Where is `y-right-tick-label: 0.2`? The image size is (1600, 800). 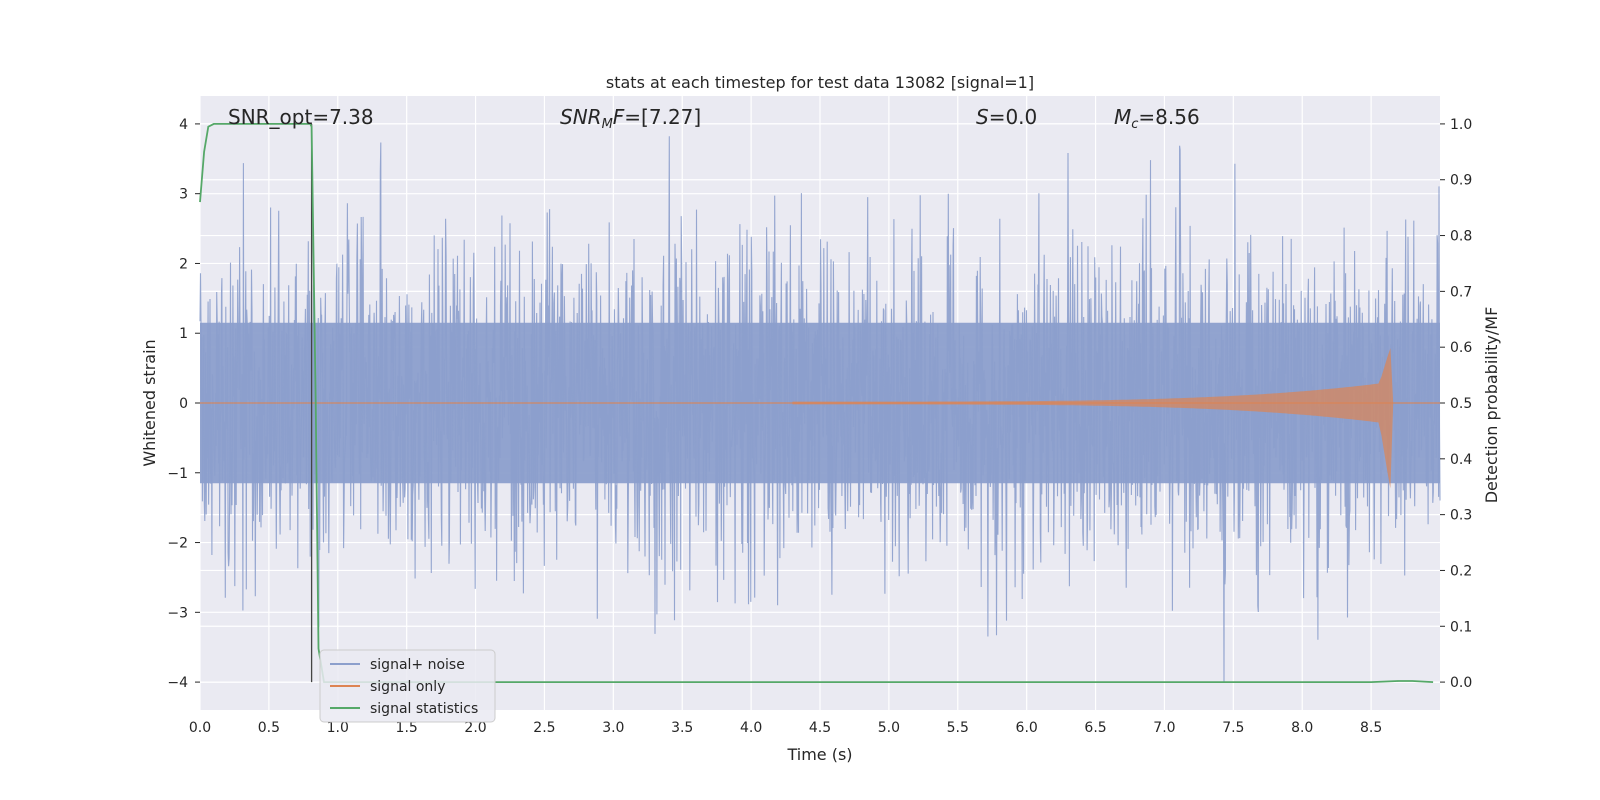 y-right-tick-label: 0.2 is located at coordinates (1461, 571).